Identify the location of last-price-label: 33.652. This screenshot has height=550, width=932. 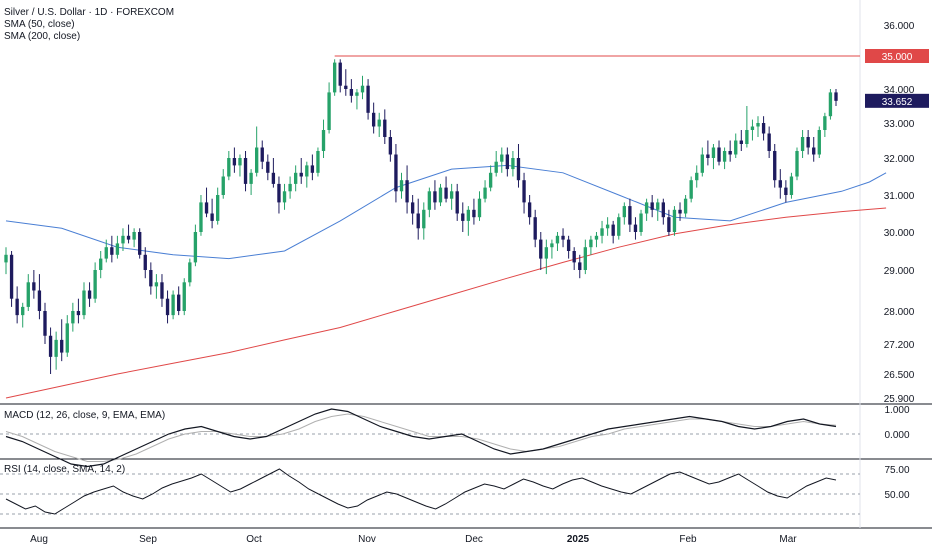
(897, 102).